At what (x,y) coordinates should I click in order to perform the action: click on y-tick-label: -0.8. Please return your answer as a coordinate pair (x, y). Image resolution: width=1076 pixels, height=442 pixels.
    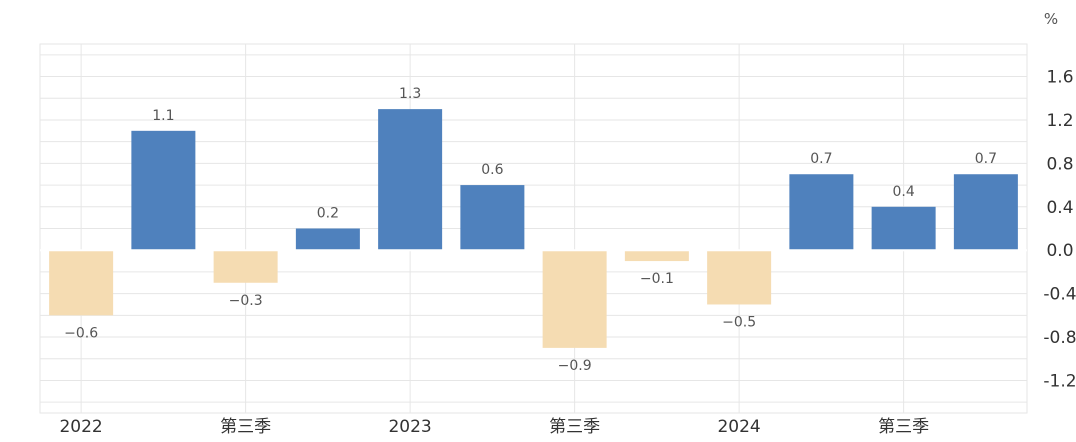
    Looking at the image, I should click on (1059, 338).